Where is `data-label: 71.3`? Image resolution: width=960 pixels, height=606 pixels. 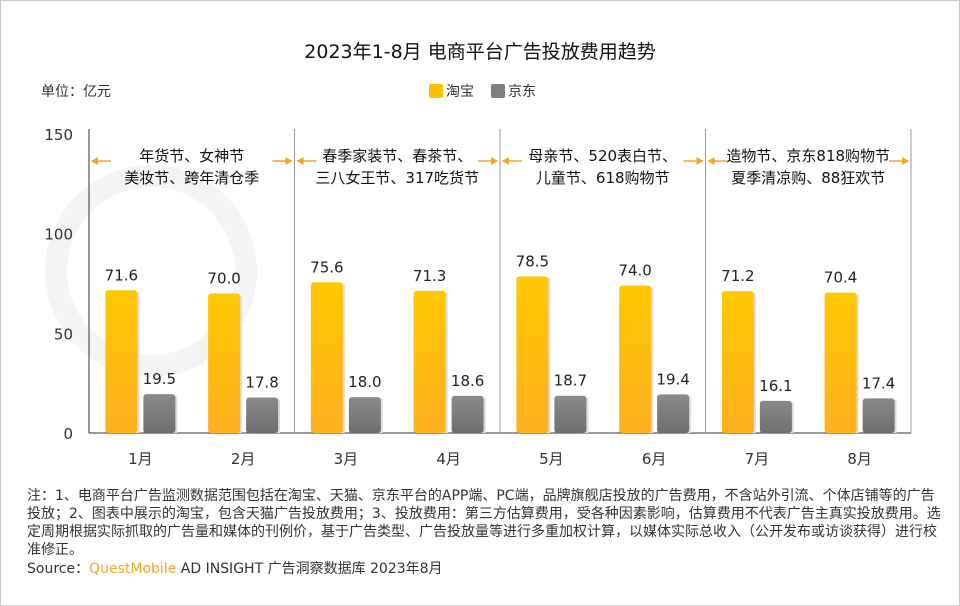
data-label: 71.3 is located at coordinates (429, 276).